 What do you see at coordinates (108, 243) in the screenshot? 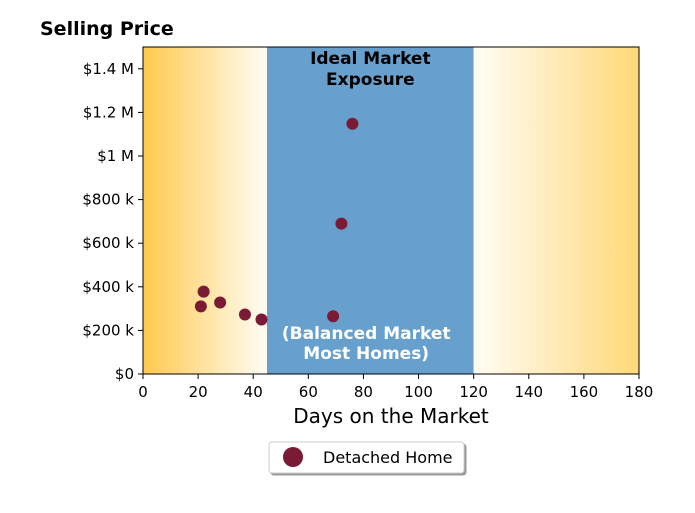
I see `y-tick-label: $600 k` at bounding box center [108, 243].